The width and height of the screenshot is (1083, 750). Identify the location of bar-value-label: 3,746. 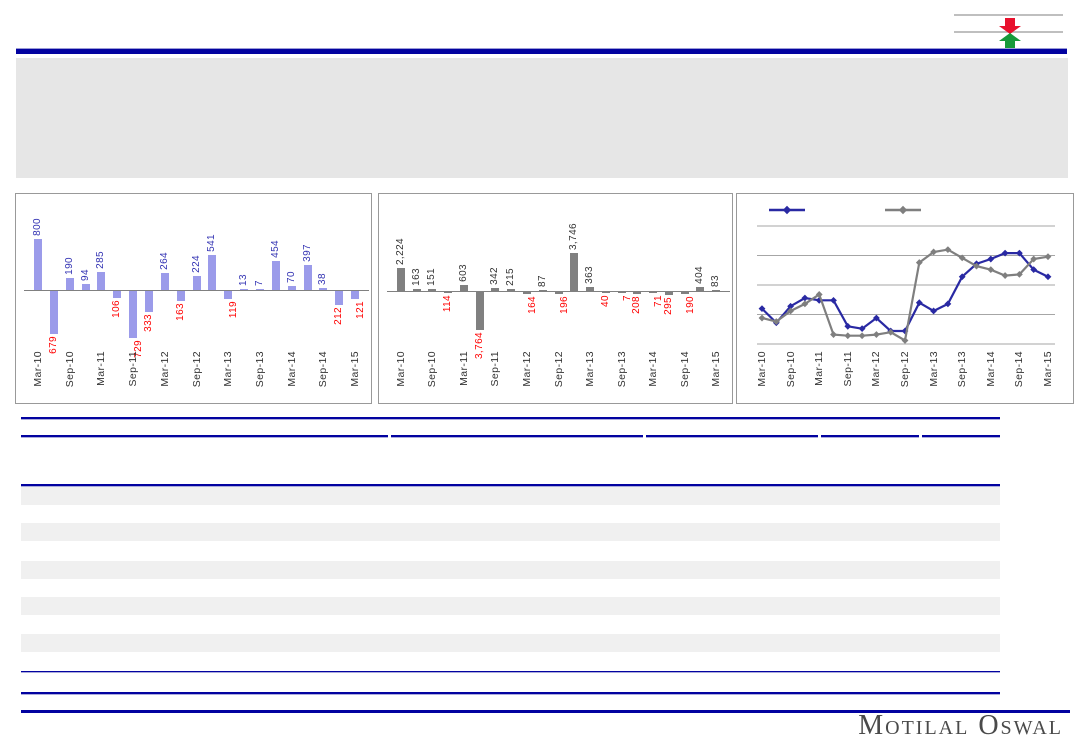
(573, 236).